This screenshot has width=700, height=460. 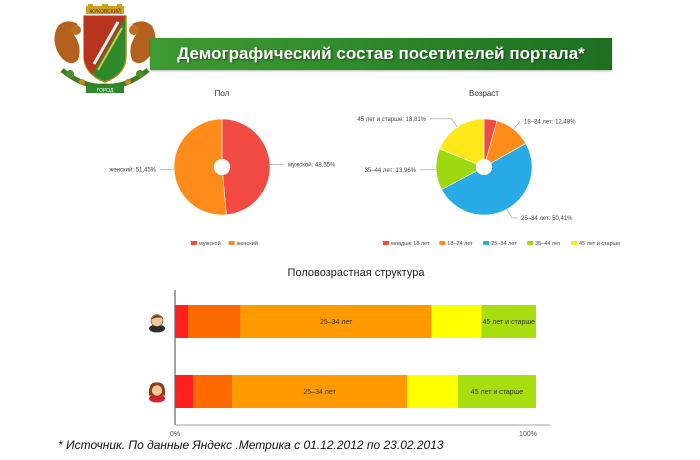 I want to click on x-tick-label: 0%, so click(x=175, y=434).